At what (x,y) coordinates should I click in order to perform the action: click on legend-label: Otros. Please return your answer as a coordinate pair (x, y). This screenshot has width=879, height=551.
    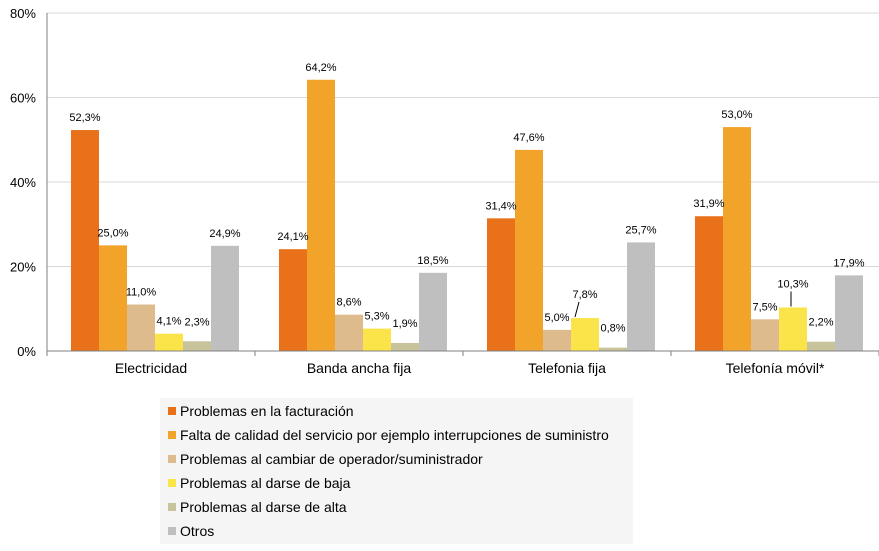
    Looking at the image, I should click on (197, 531).